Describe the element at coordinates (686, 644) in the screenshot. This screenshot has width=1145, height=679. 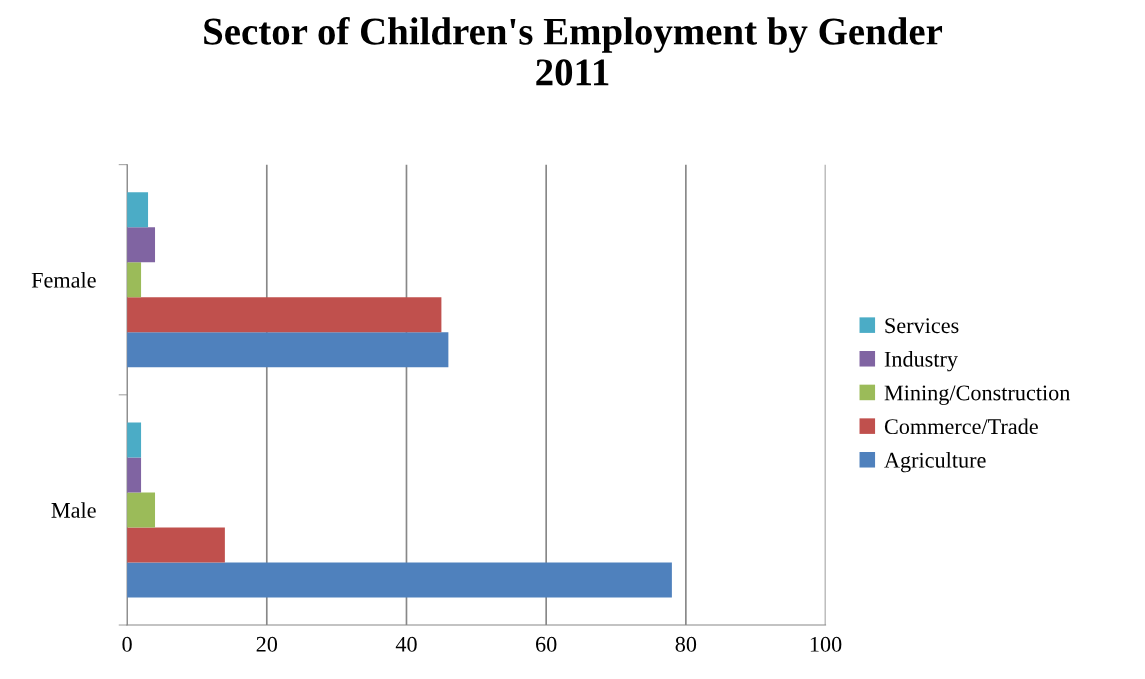
I see `x-tick-label: 80` at that location.